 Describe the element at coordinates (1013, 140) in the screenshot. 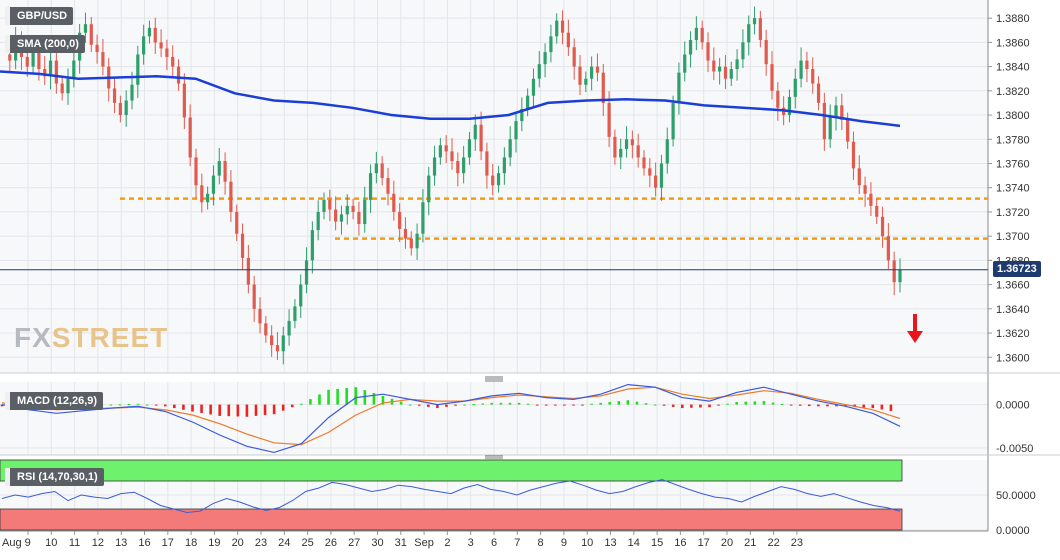

I see `y-tick-label: 1.3780` at that location.